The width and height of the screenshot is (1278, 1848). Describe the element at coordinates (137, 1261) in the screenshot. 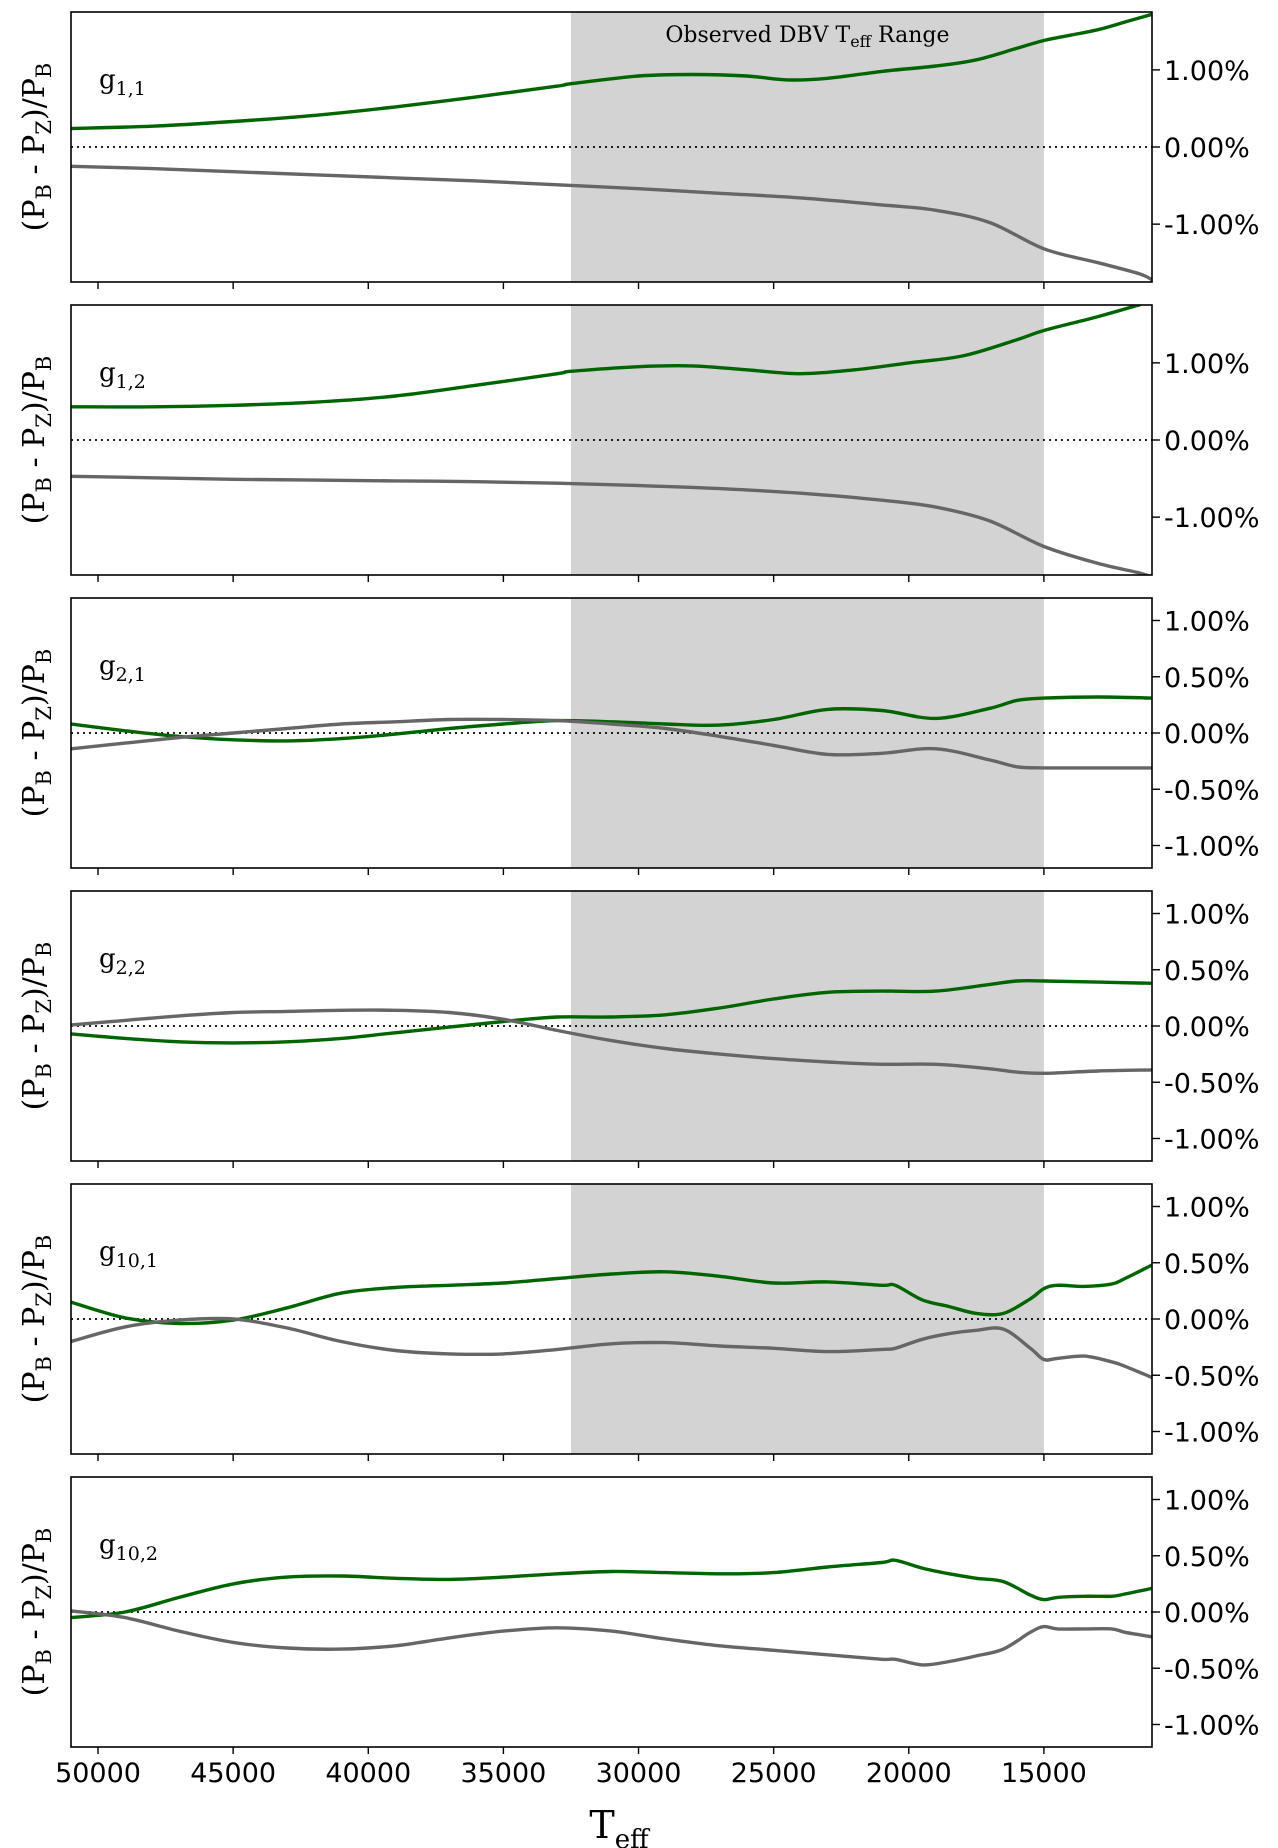

I see `panel-mode-sub: 10,1` at that location.